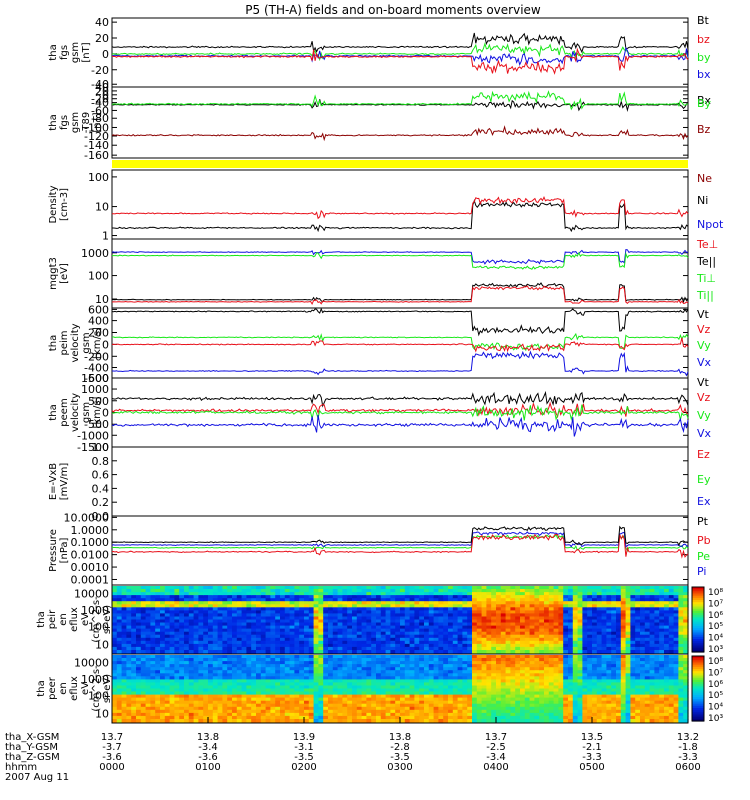  What do you see at coordinates (91, 593) in the screenshot?
I see `y-tick-label: 10000` at bounding box center [91, 593].